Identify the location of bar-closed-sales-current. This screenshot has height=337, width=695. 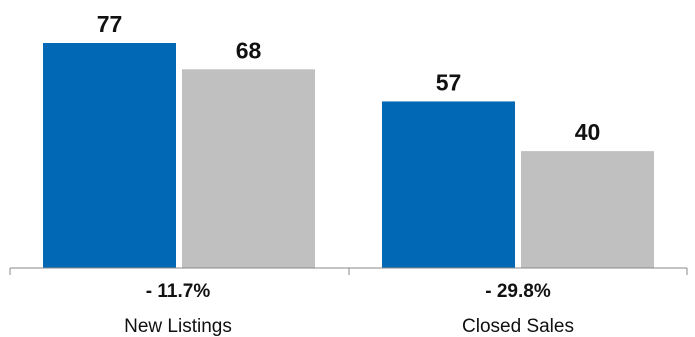
(448, 184).